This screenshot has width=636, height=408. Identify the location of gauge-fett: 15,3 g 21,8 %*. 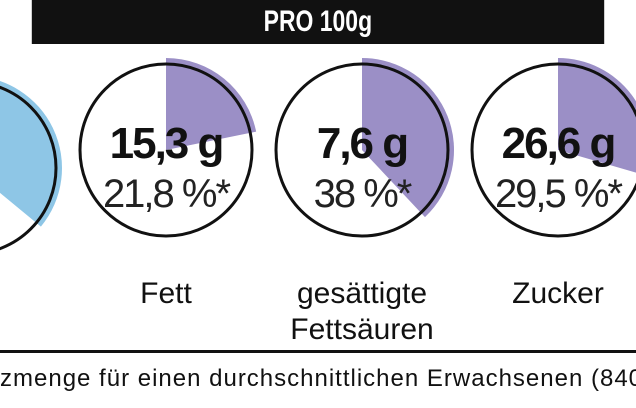
(167, 148).